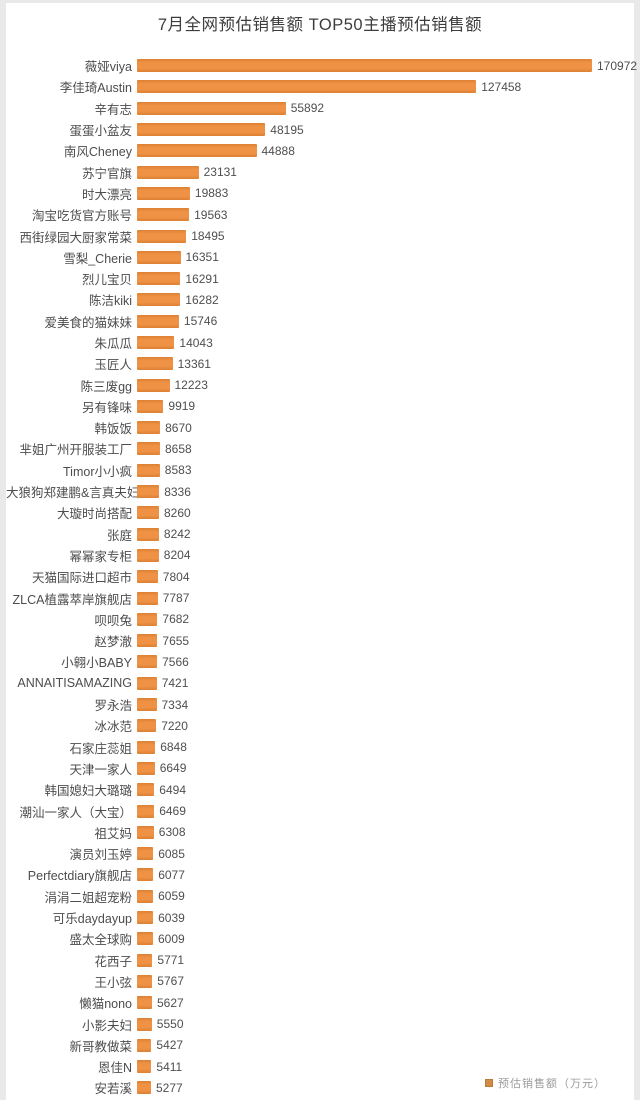 The height and width of the screenshot is (1100, 640). What do you see at coordinates (320, 193) in the screenshot?
I see `chart-row: 时大漂亮 19883` at bounding box center [320, 193].